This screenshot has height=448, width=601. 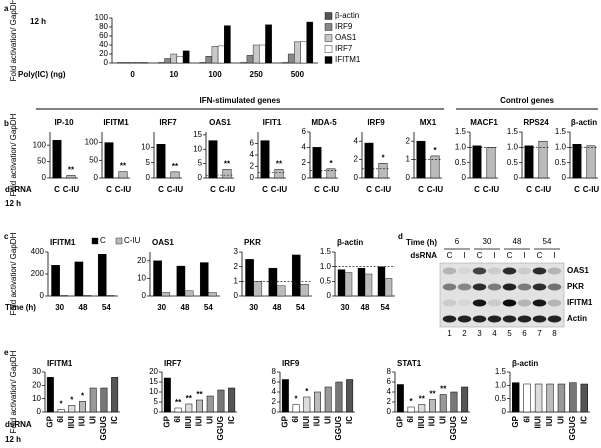 I want to click on legend-label: IRF7, so click(x=344, y=48).